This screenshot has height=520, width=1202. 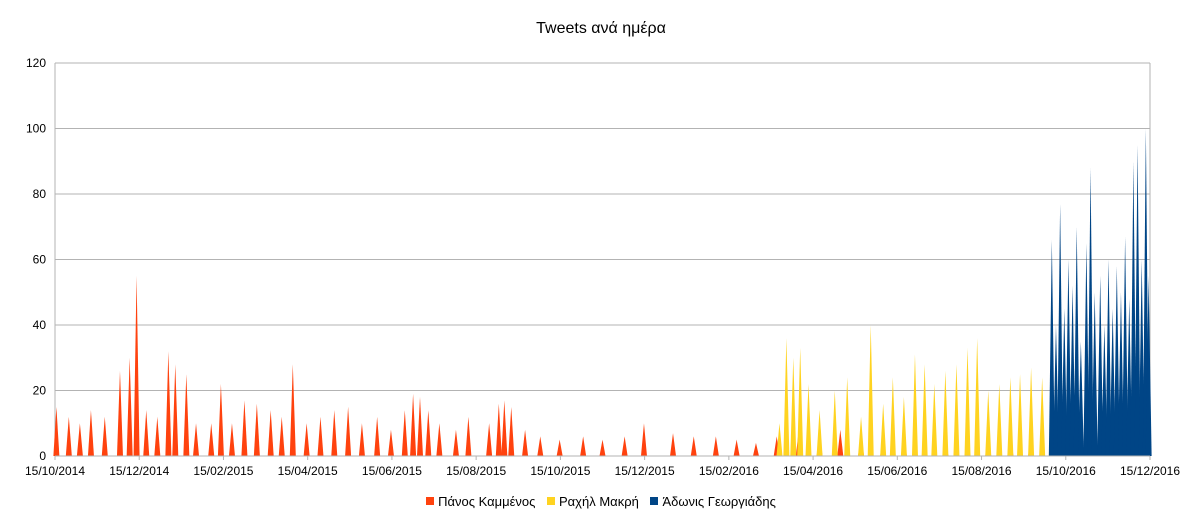 I want to click on x-tick-label: 15/10/2014, so click(x=55, y=471).